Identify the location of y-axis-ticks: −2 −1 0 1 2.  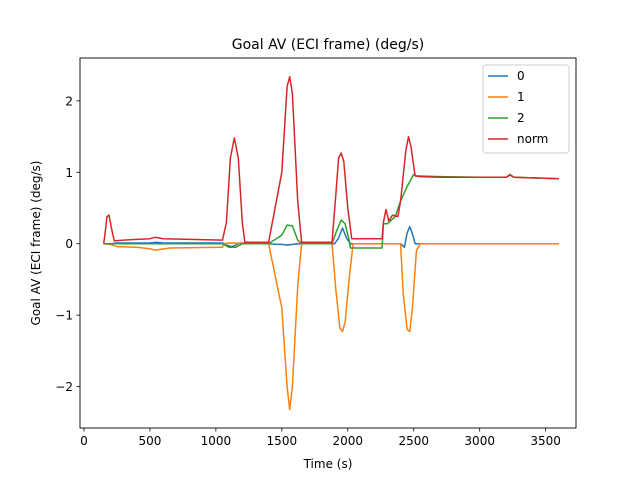
(67, 244).